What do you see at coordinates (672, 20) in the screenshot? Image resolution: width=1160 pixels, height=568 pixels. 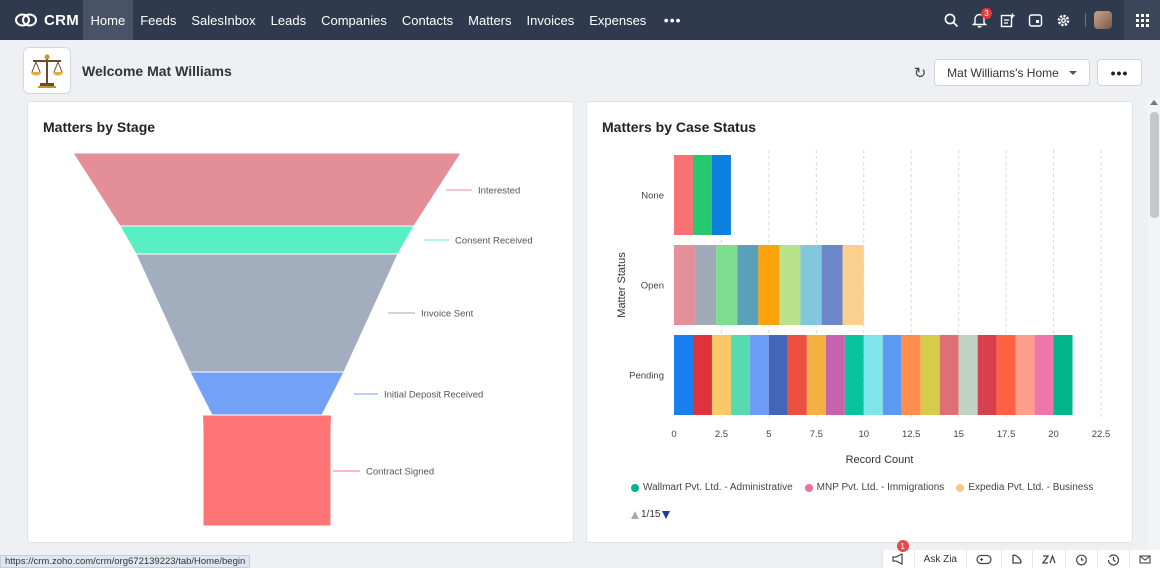 I see `nav-more-button: •••` at bounding box center [672, 20].